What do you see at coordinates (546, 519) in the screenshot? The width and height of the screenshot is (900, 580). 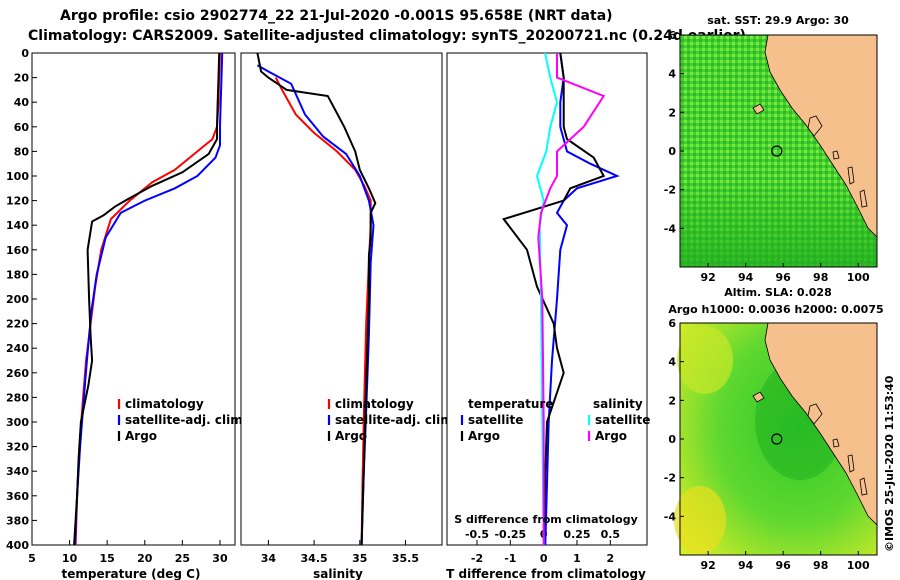 I see `s-difference-label: S difference from climatology` at bounding box center [546, 519].